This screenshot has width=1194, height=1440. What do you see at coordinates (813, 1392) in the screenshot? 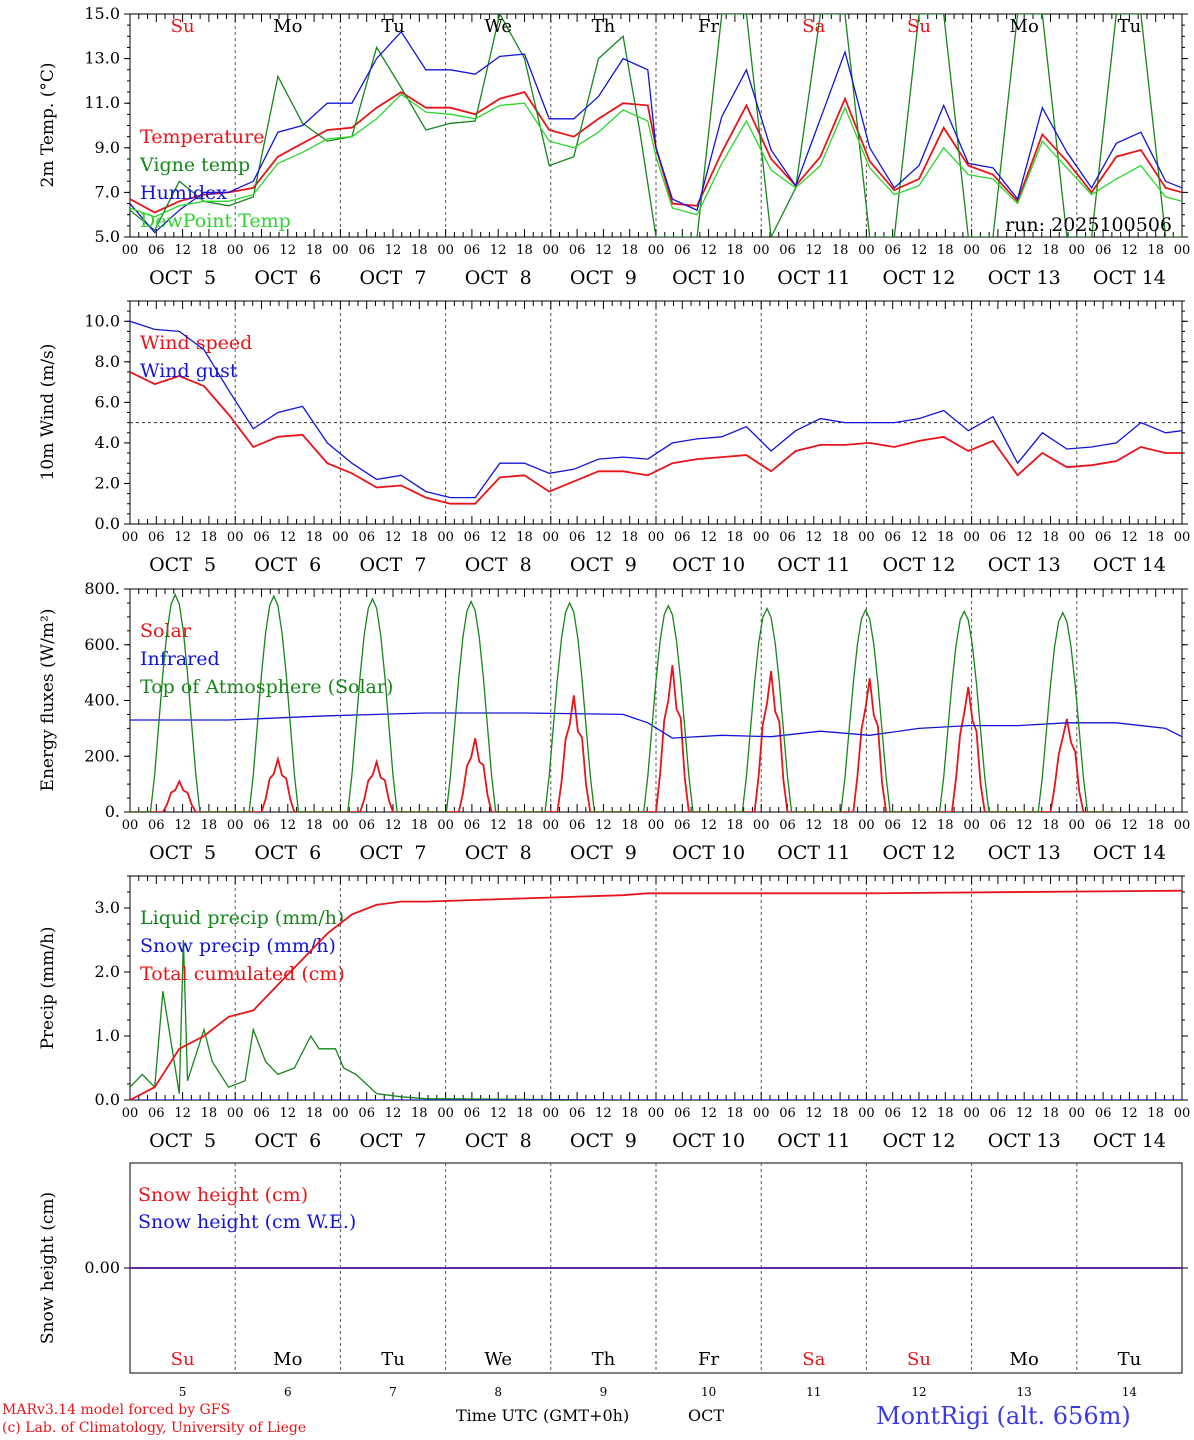
I see `day-number: 11` at bounding box center [813, 1392].